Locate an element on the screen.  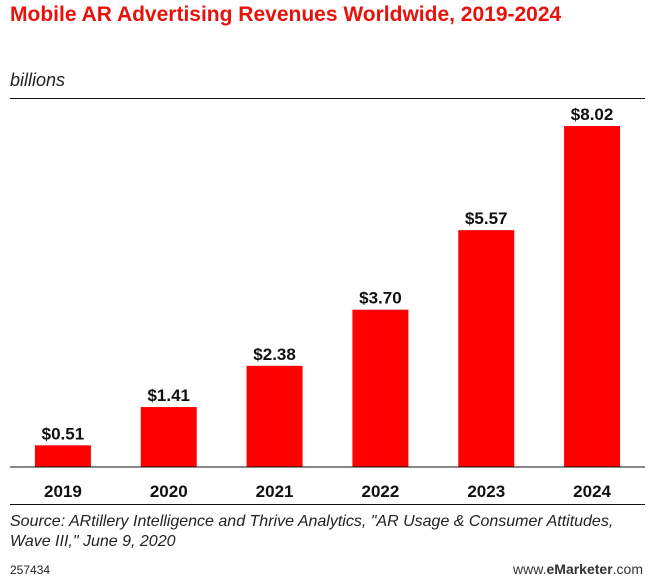
chart-id: 257434 is located at coordinates (30, 570).